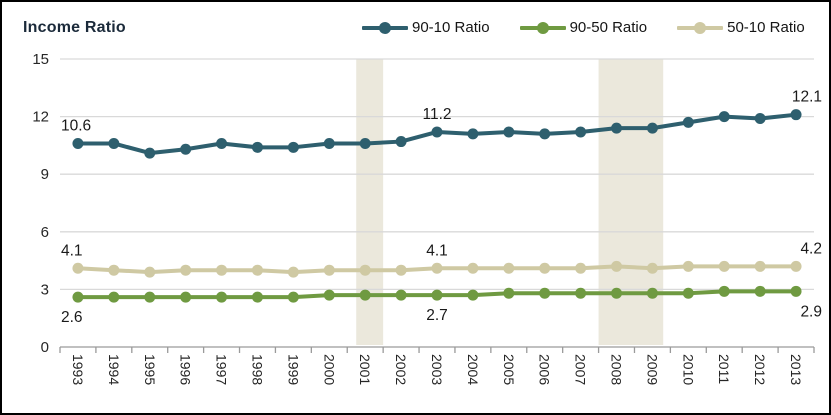 This screenshot has width=831, height=415. What do you see at coordinates (811, 311) in the screenshot?
I see `data-point-label: 2.9` at bounding box center [811, 311].